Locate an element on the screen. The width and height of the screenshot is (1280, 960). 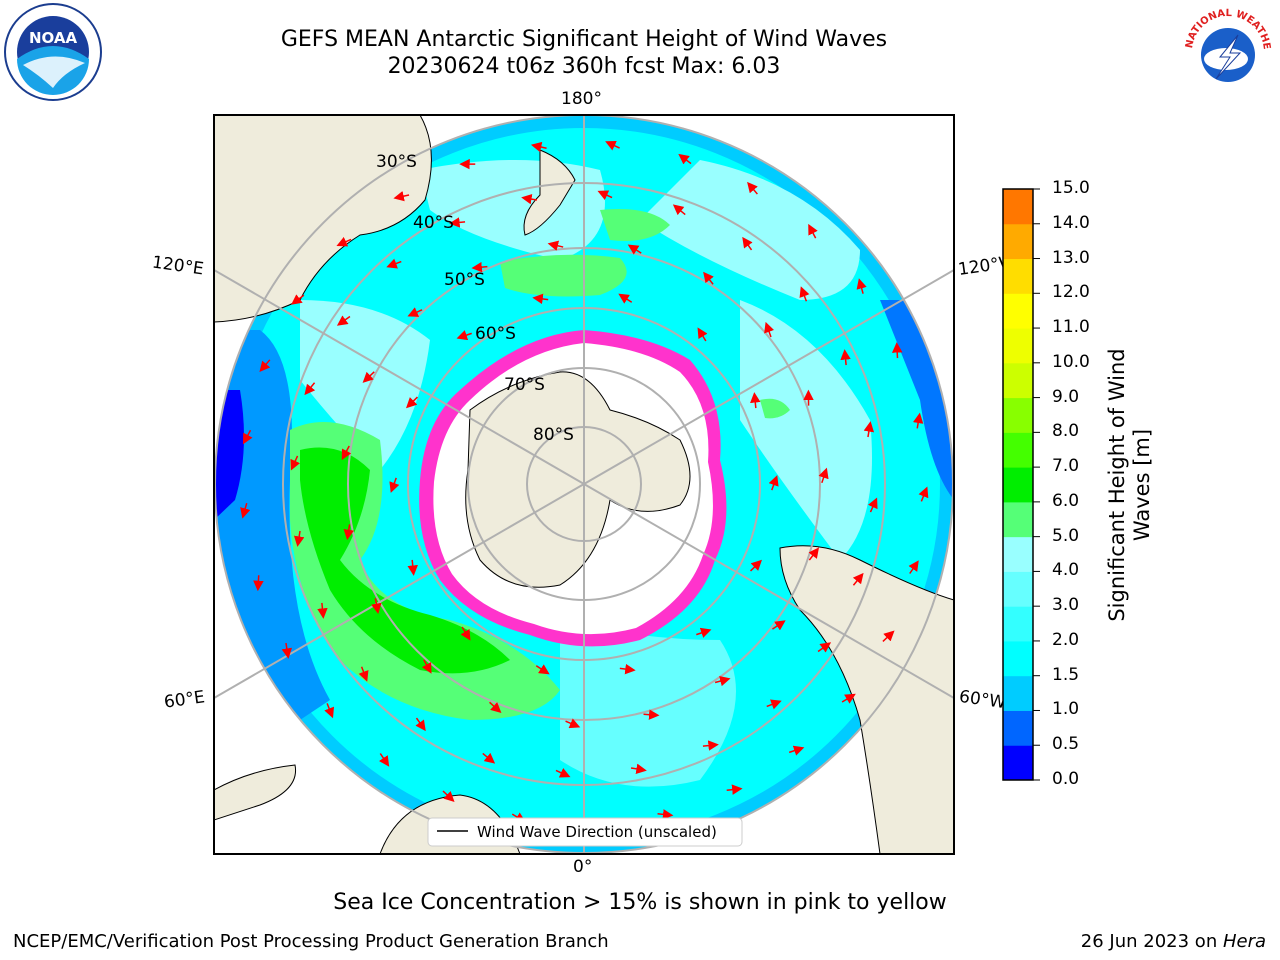
lon-label-180: 180° is located at coordinates (581, 99).